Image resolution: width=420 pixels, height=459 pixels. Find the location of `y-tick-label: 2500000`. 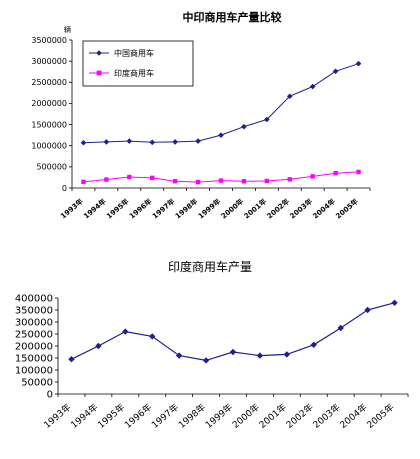

y-tick-label: 2500000 is located at coordinates (49, 82).